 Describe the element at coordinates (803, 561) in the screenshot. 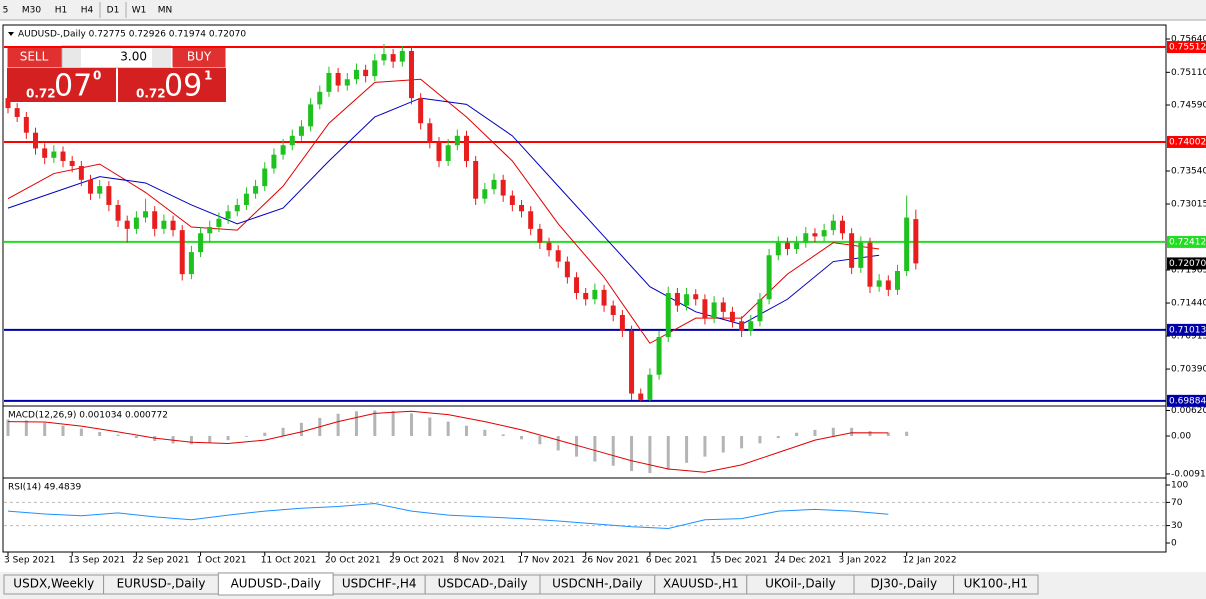

I see `x-tick-label: 24 Dec 2021` at that location.